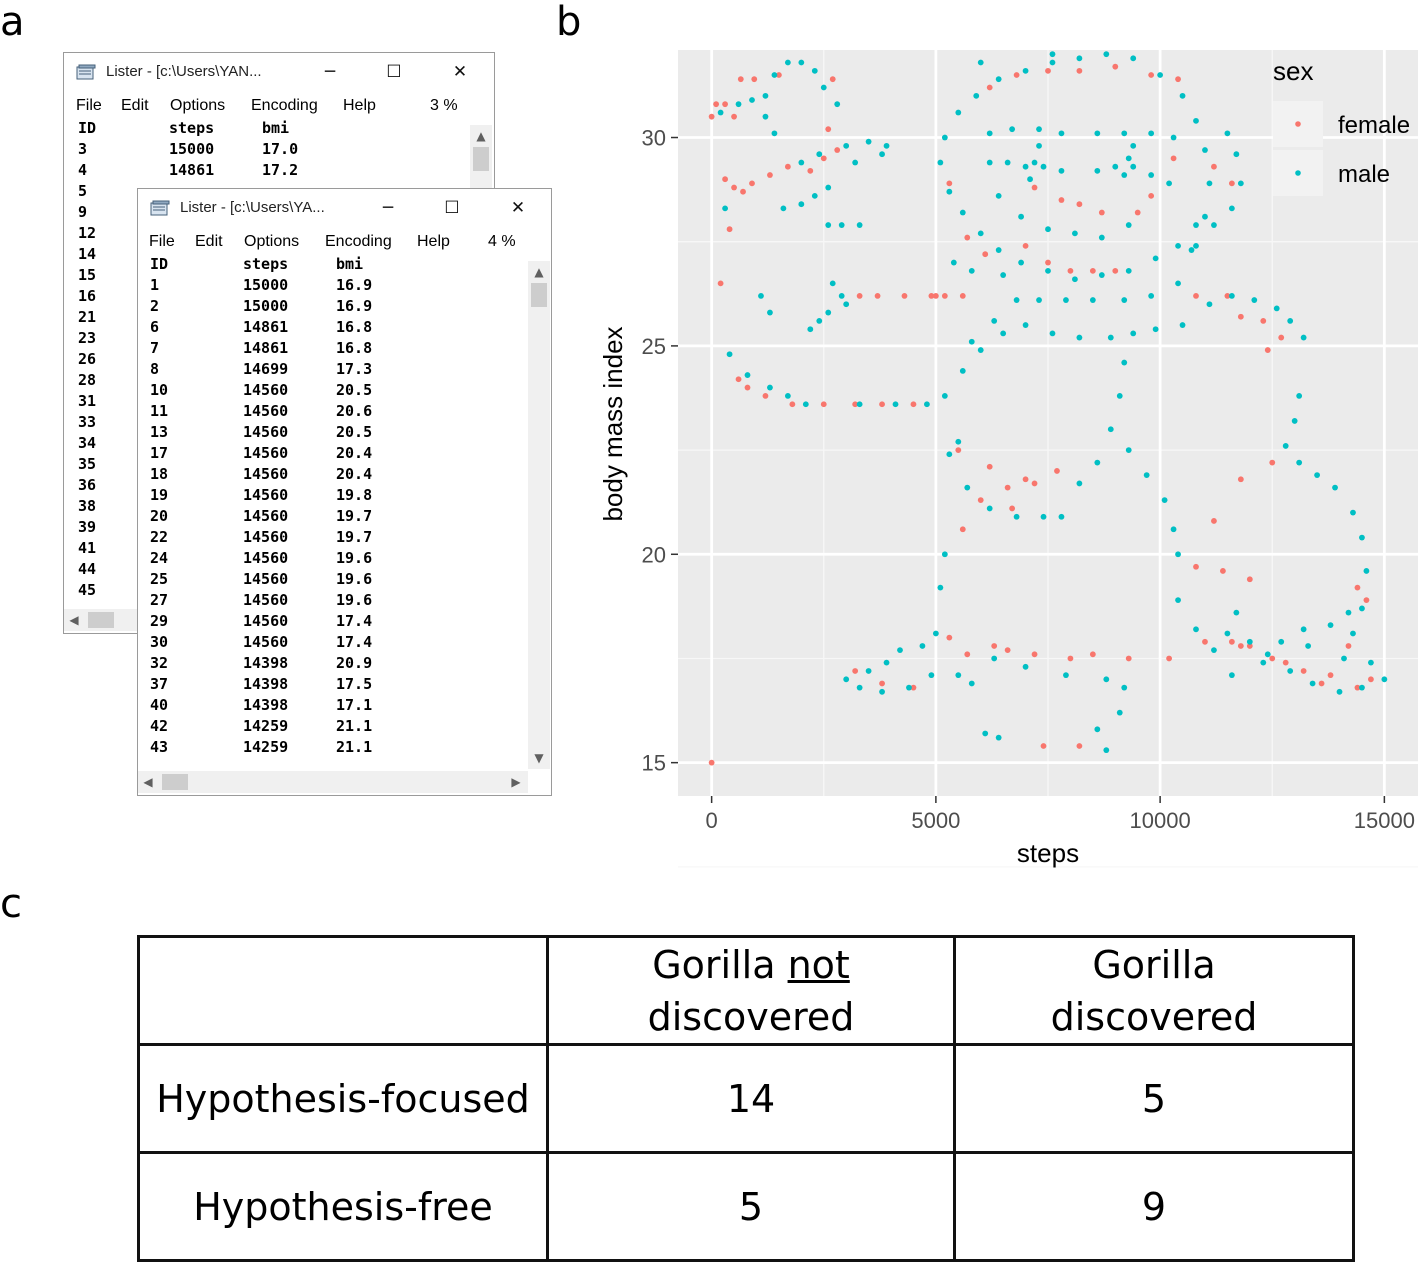  I want to click on table-header-discovered: Gorilla discovered, so click(1154, 990).